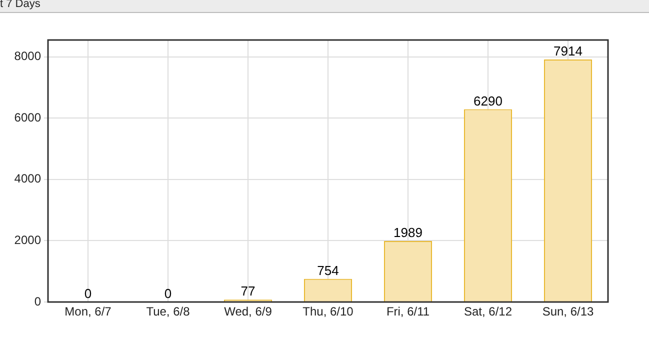 The image size is (649, 340). I want to click on y-tick-label: 0, so click(38, 301).